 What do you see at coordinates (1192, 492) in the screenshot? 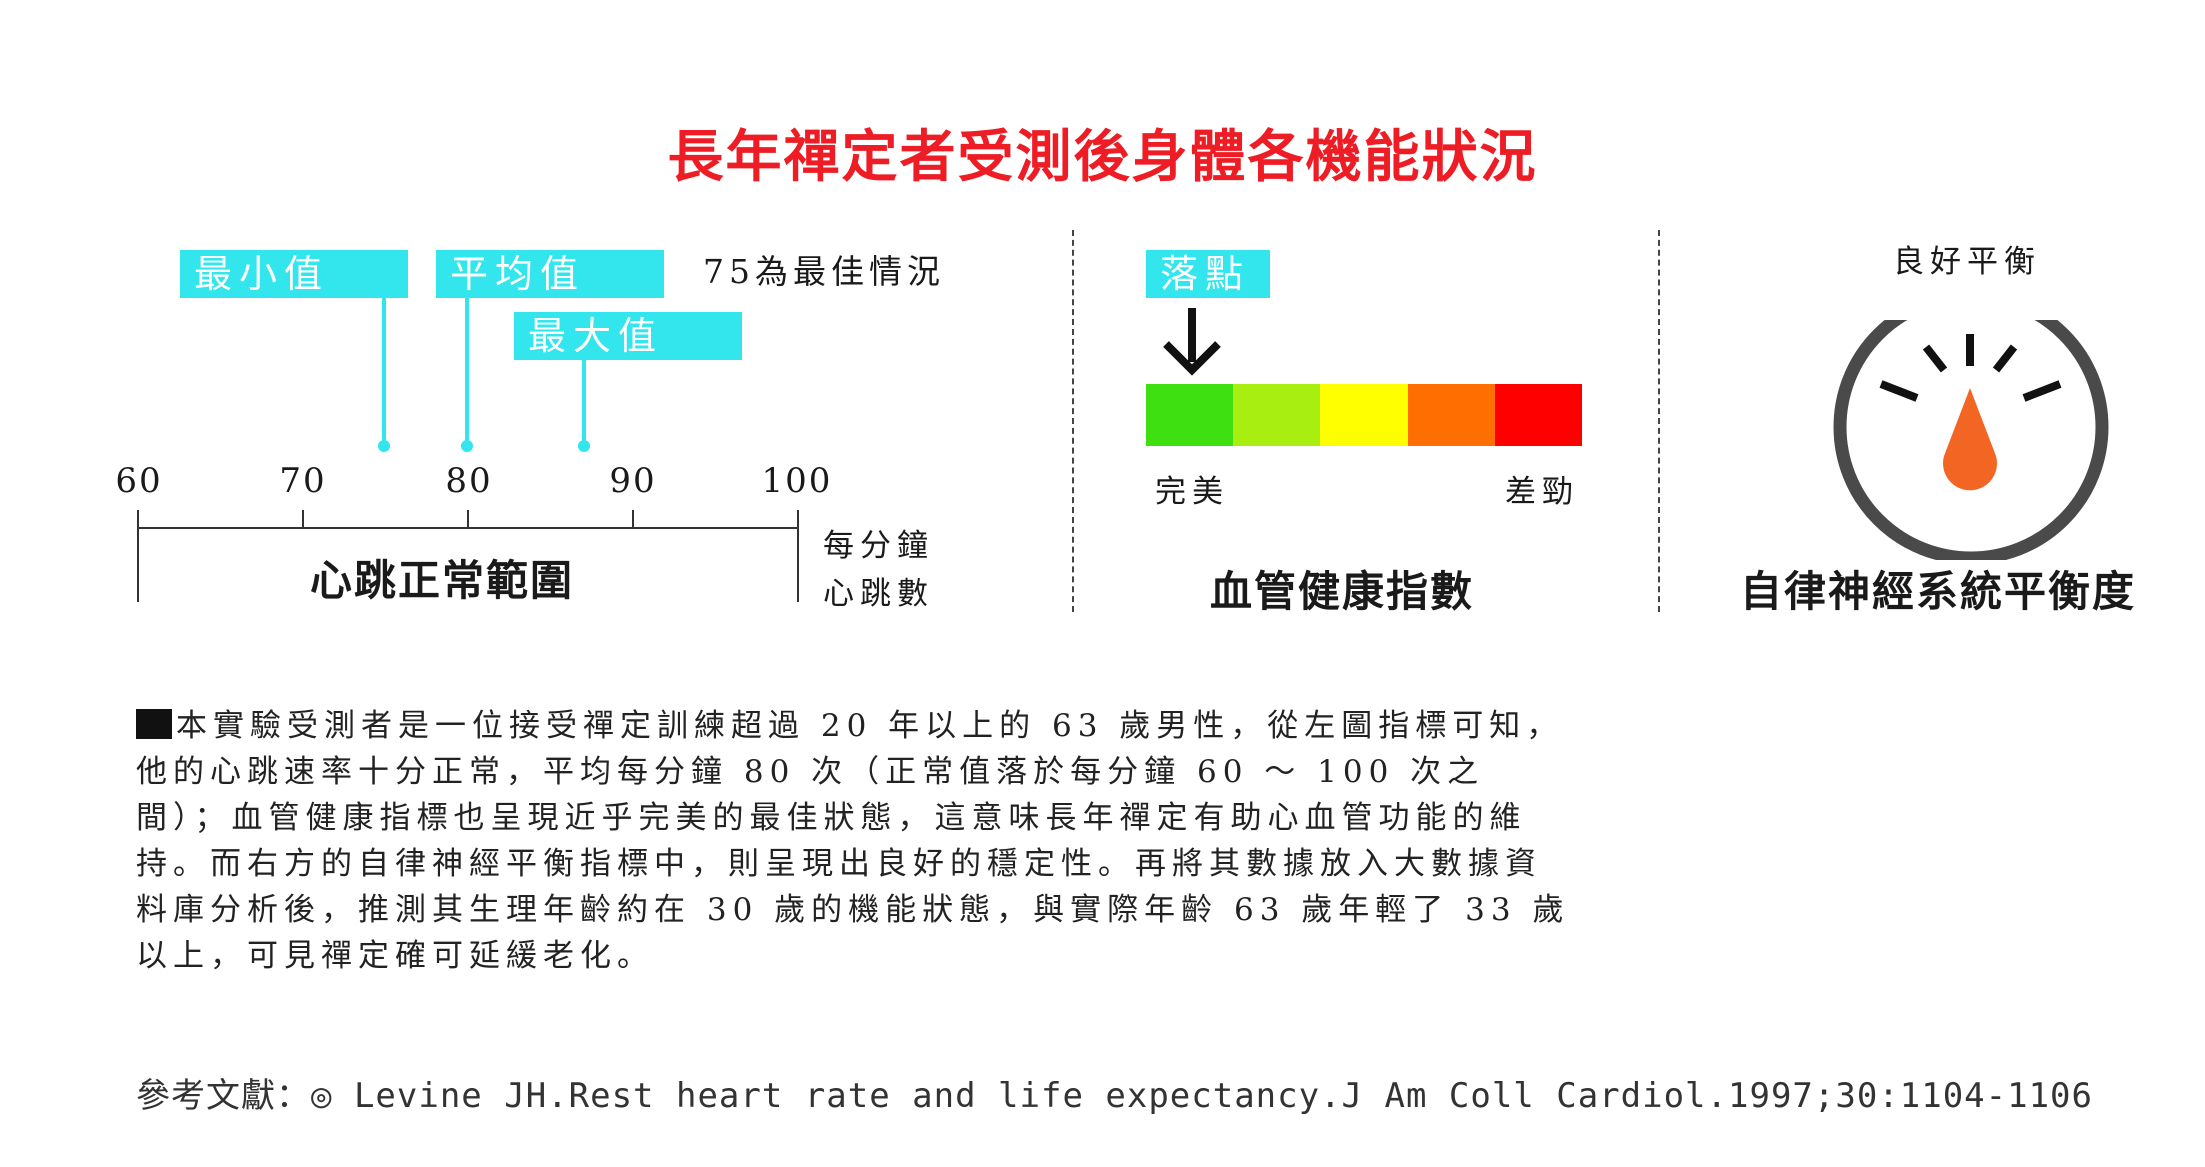
I see `scale-left-label: 完美` at bounding box center [1192, 492].